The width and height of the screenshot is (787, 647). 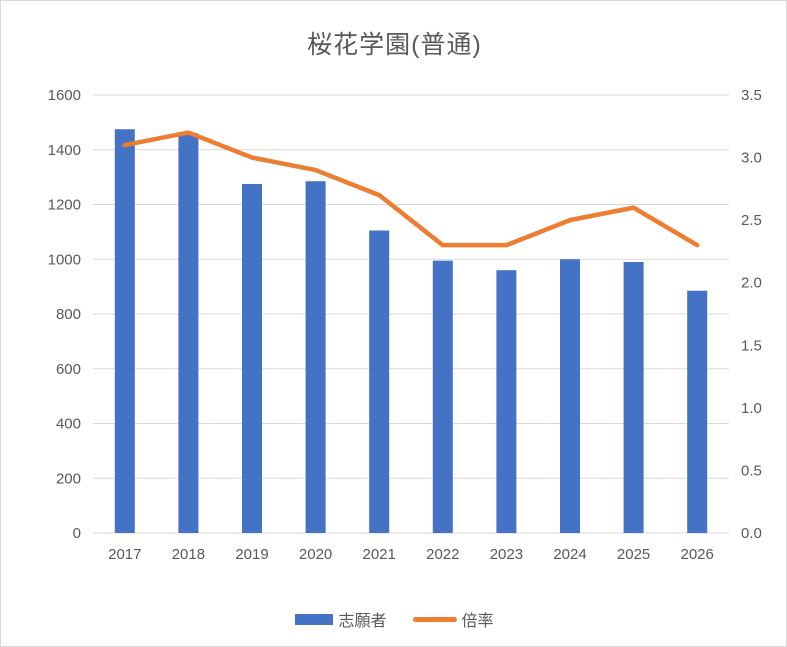 I want to click on x-axis-label-2018: 2018, so click(x=188, y=554).